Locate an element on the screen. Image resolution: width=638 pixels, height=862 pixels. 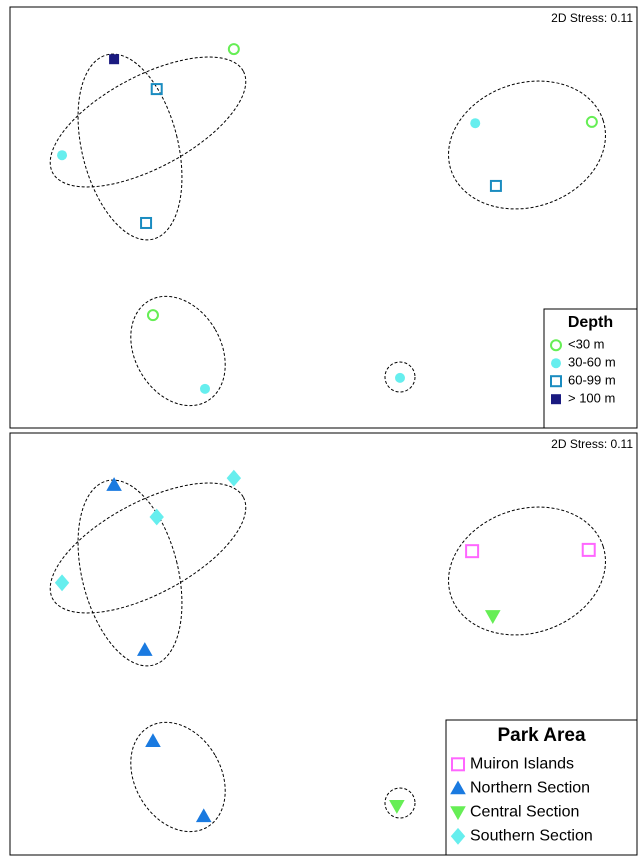
legend-label: Northern Section is located at coordinates (530, 788).